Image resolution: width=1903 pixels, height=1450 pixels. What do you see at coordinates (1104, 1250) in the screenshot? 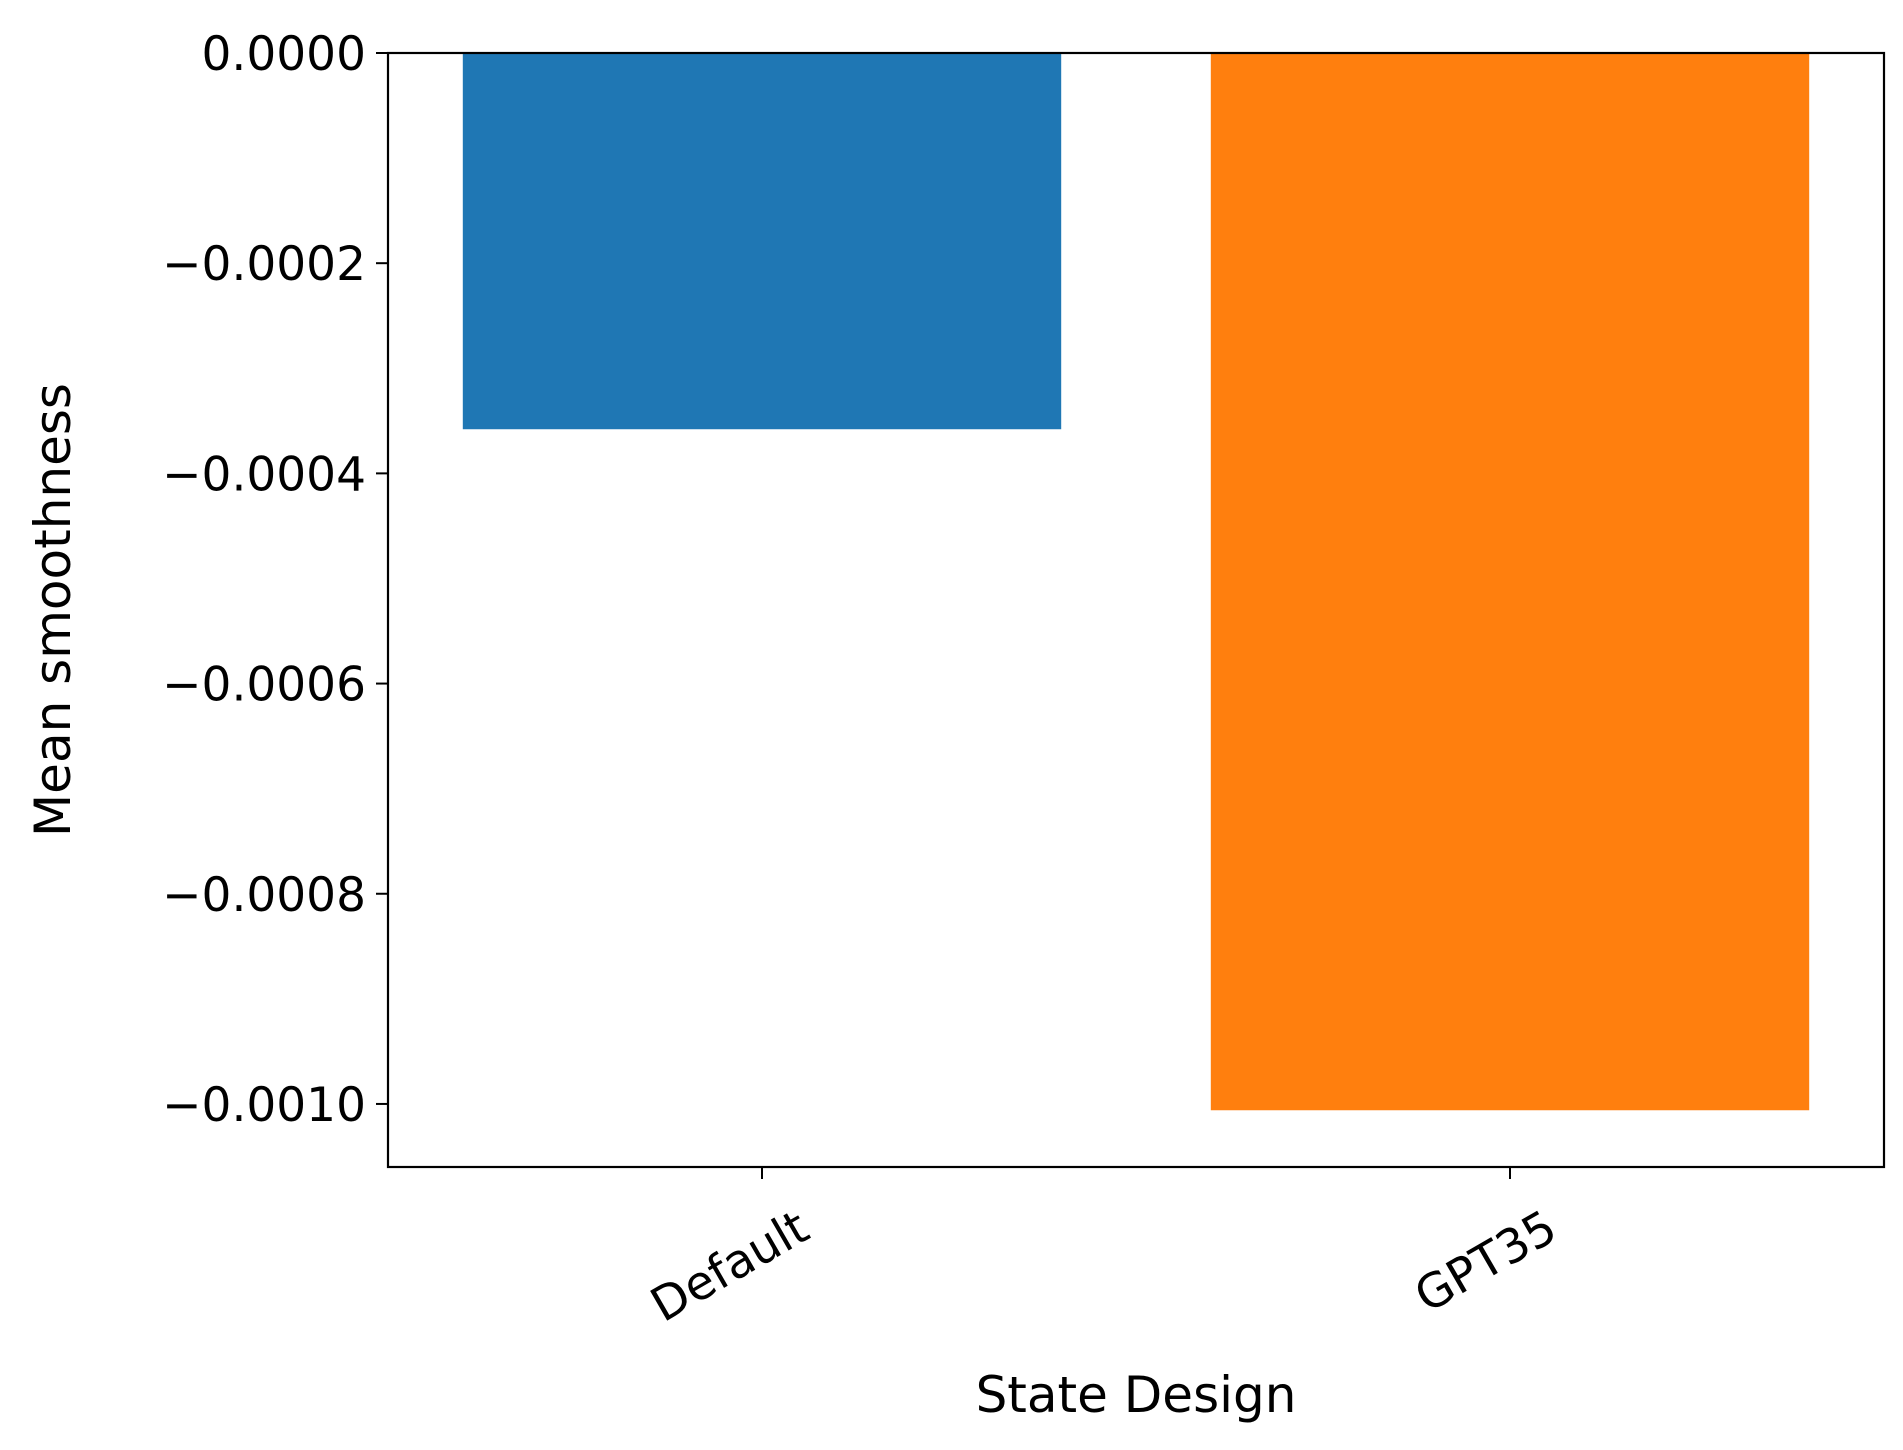
I see `x-axis-ticks: Default GPT35` at bounding box center [1104, 1250].